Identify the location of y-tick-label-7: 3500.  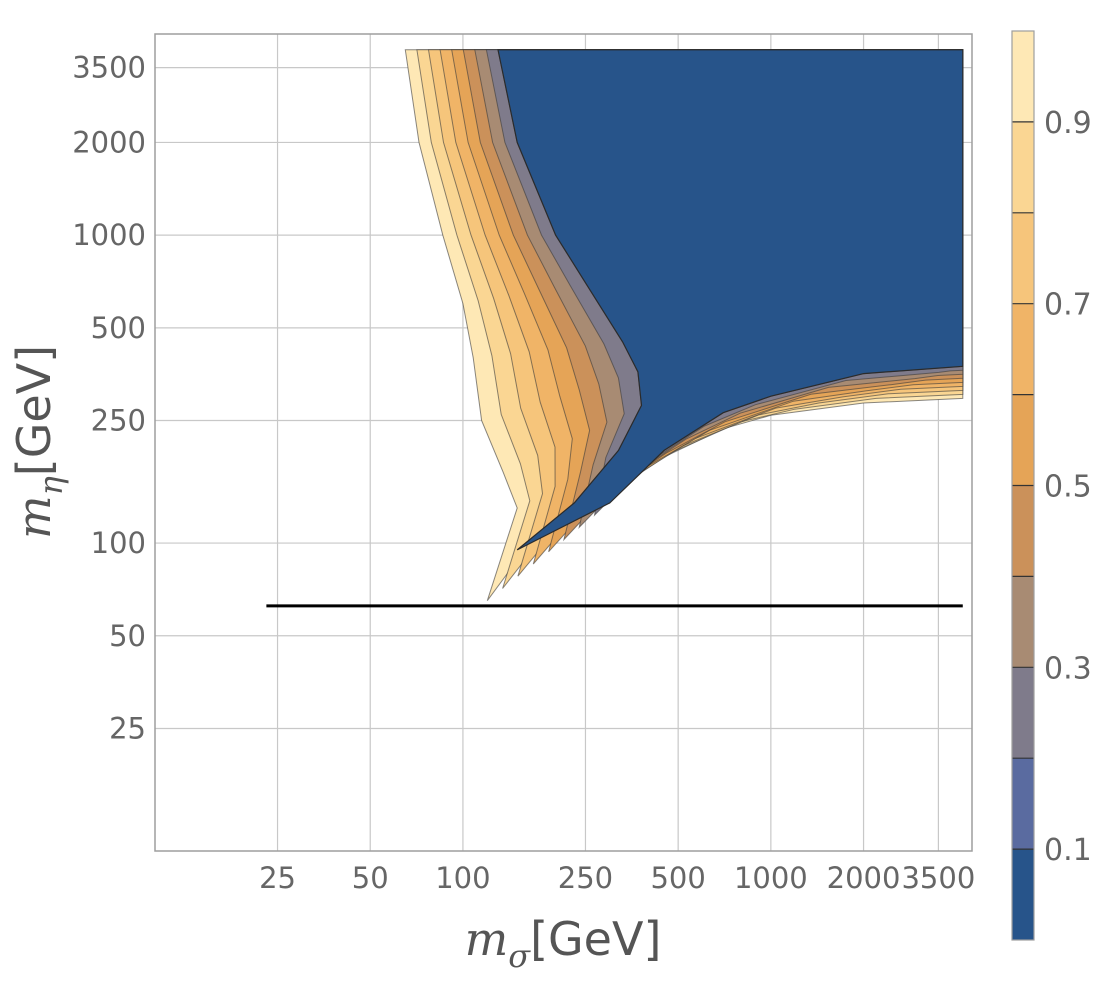
(109, 68).